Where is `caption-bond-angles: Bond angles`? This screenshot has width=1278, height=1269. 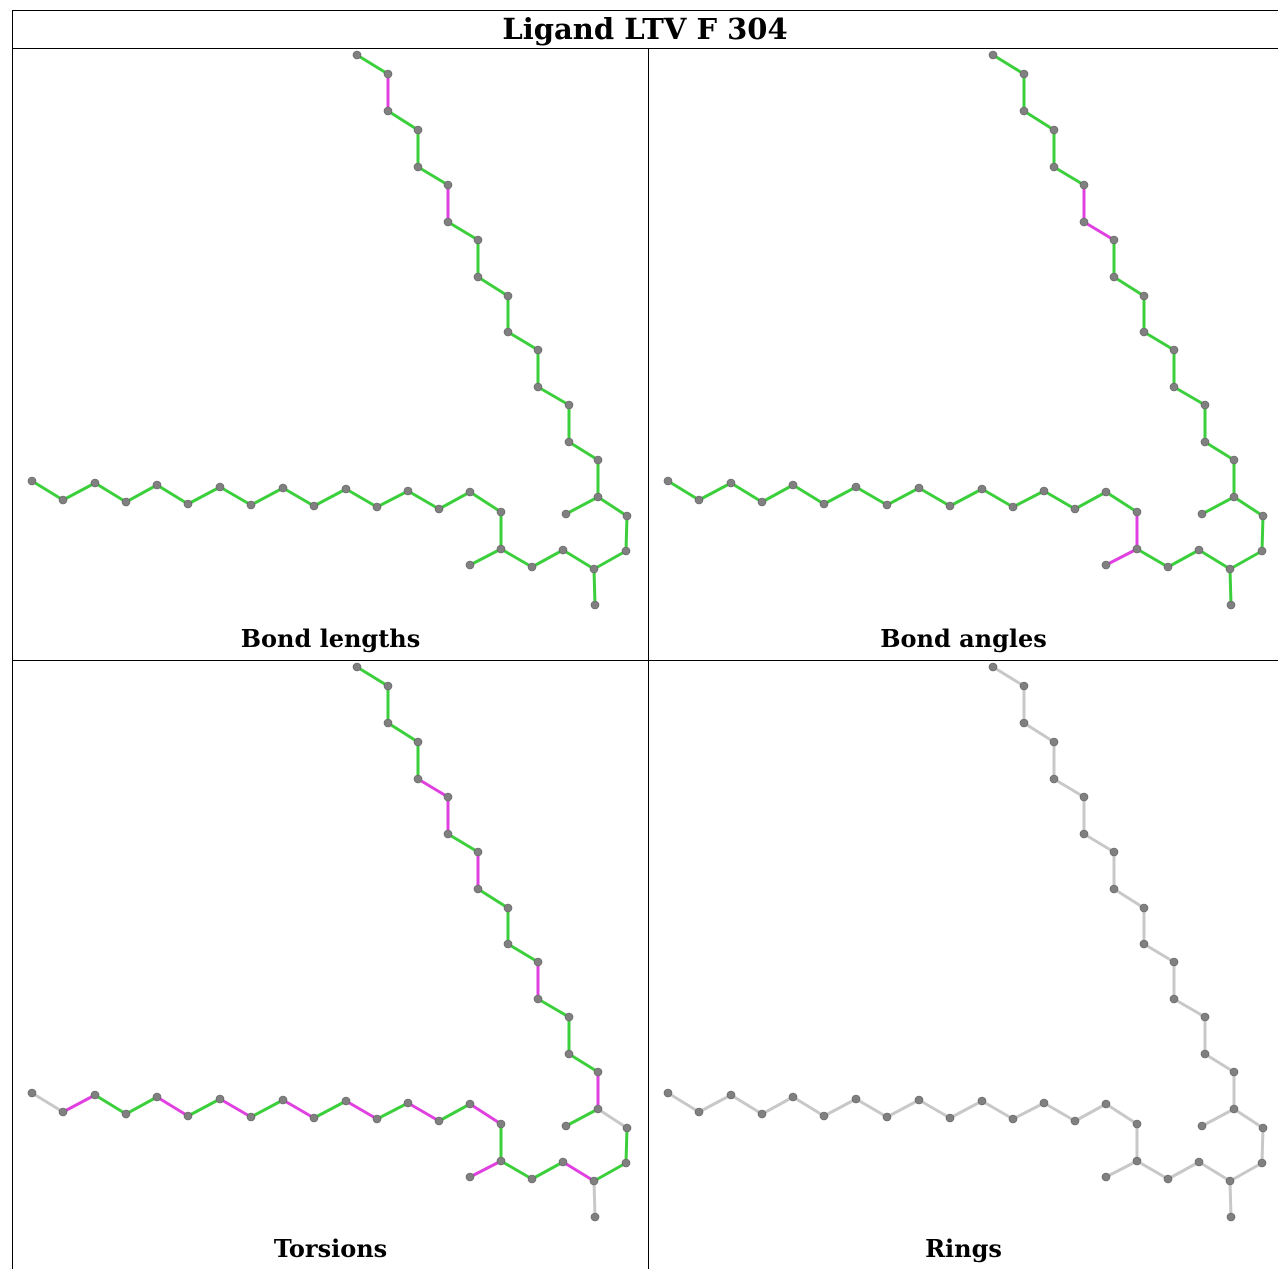
caption-bond-angles: Bond angles is located at coordinates (963, 638).